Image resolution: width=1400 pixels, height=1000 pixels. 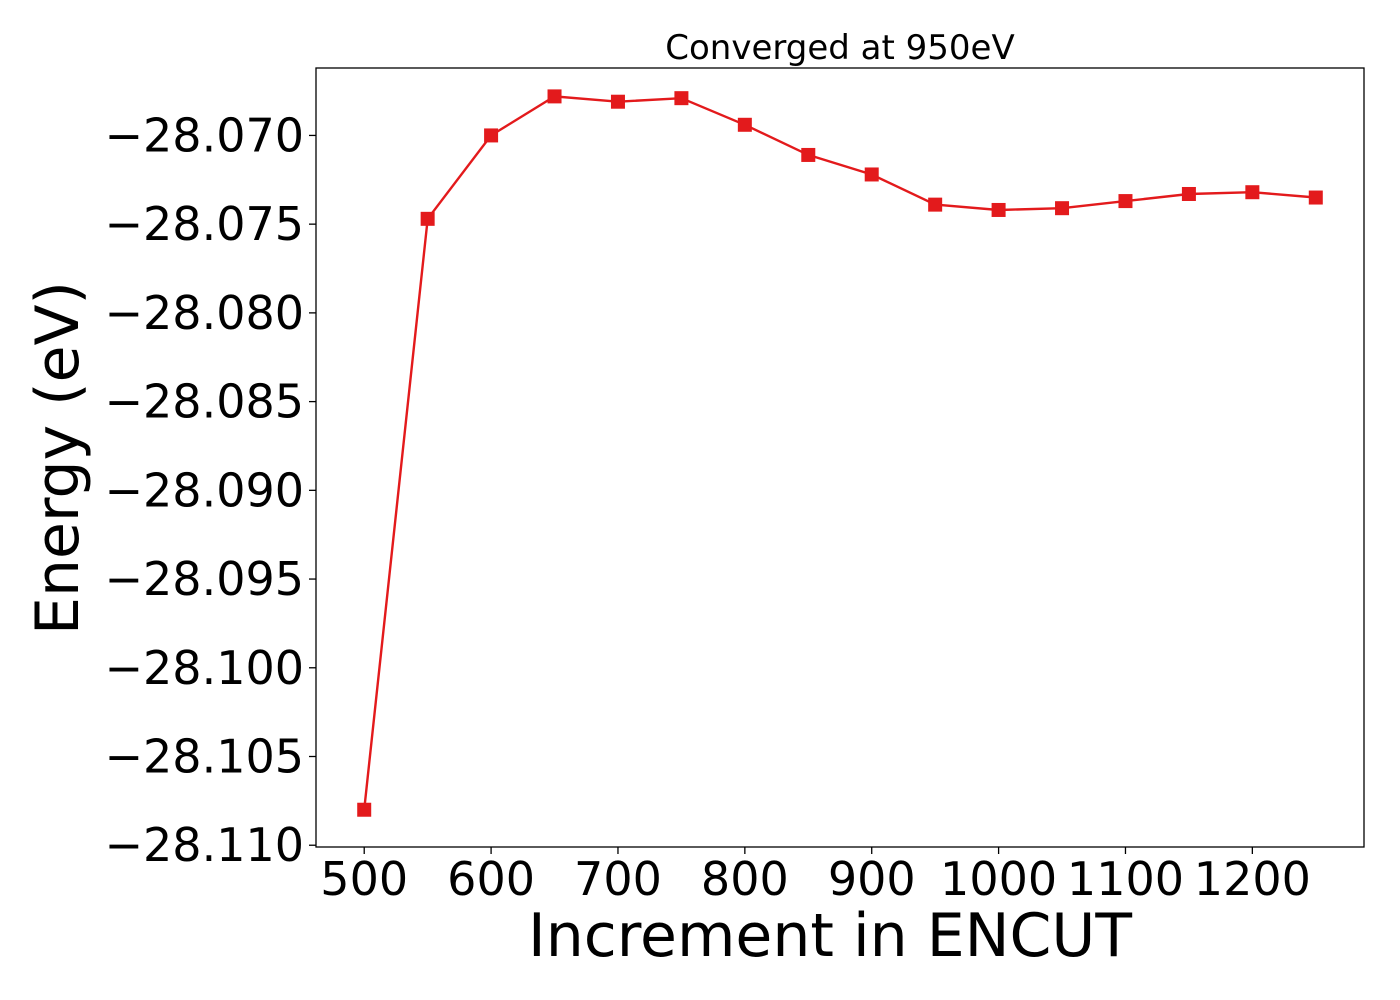 What do you see at coordinates (618, 879) in the screenshot?
I see `x-tick-label: 700` at bounding box center [618, 879].